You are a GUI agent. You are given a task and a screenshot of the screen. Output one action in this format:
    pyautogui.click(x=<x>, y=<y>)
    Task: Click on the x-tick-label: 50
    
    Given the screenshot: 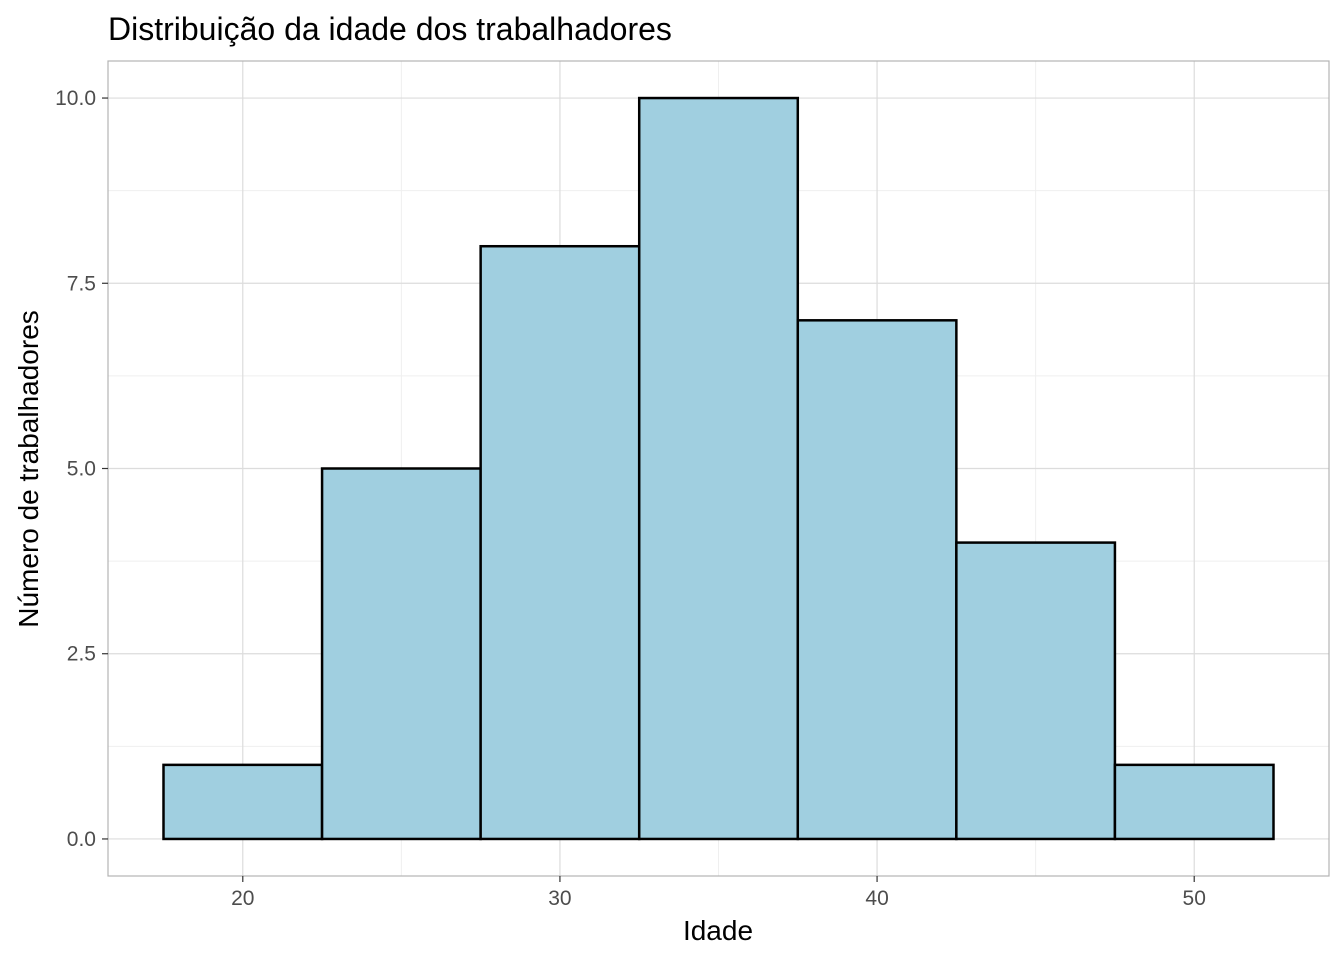 What is the action you would take?
    pyautogui.click(x=1194, y=898)
    